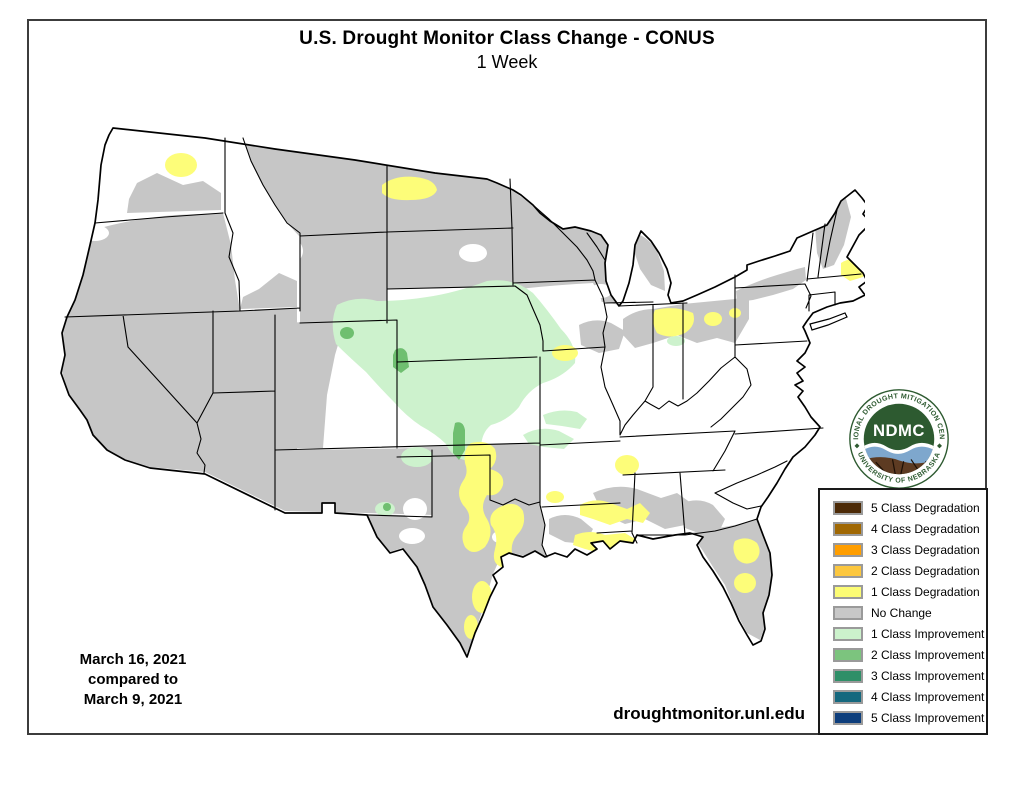  What do you see at coordinates (925, 591) in the screenshot?
I see `legend-label: 1 Class Degradation` at bounding box center [925, 591].